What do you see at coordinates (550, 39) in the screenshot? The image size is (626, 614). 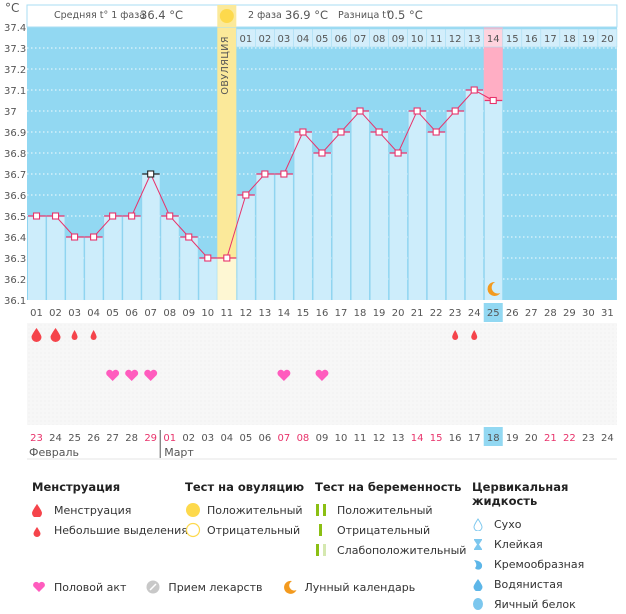 I see `post-ovulation-day-label: 17` at bounding box center [550, 39].